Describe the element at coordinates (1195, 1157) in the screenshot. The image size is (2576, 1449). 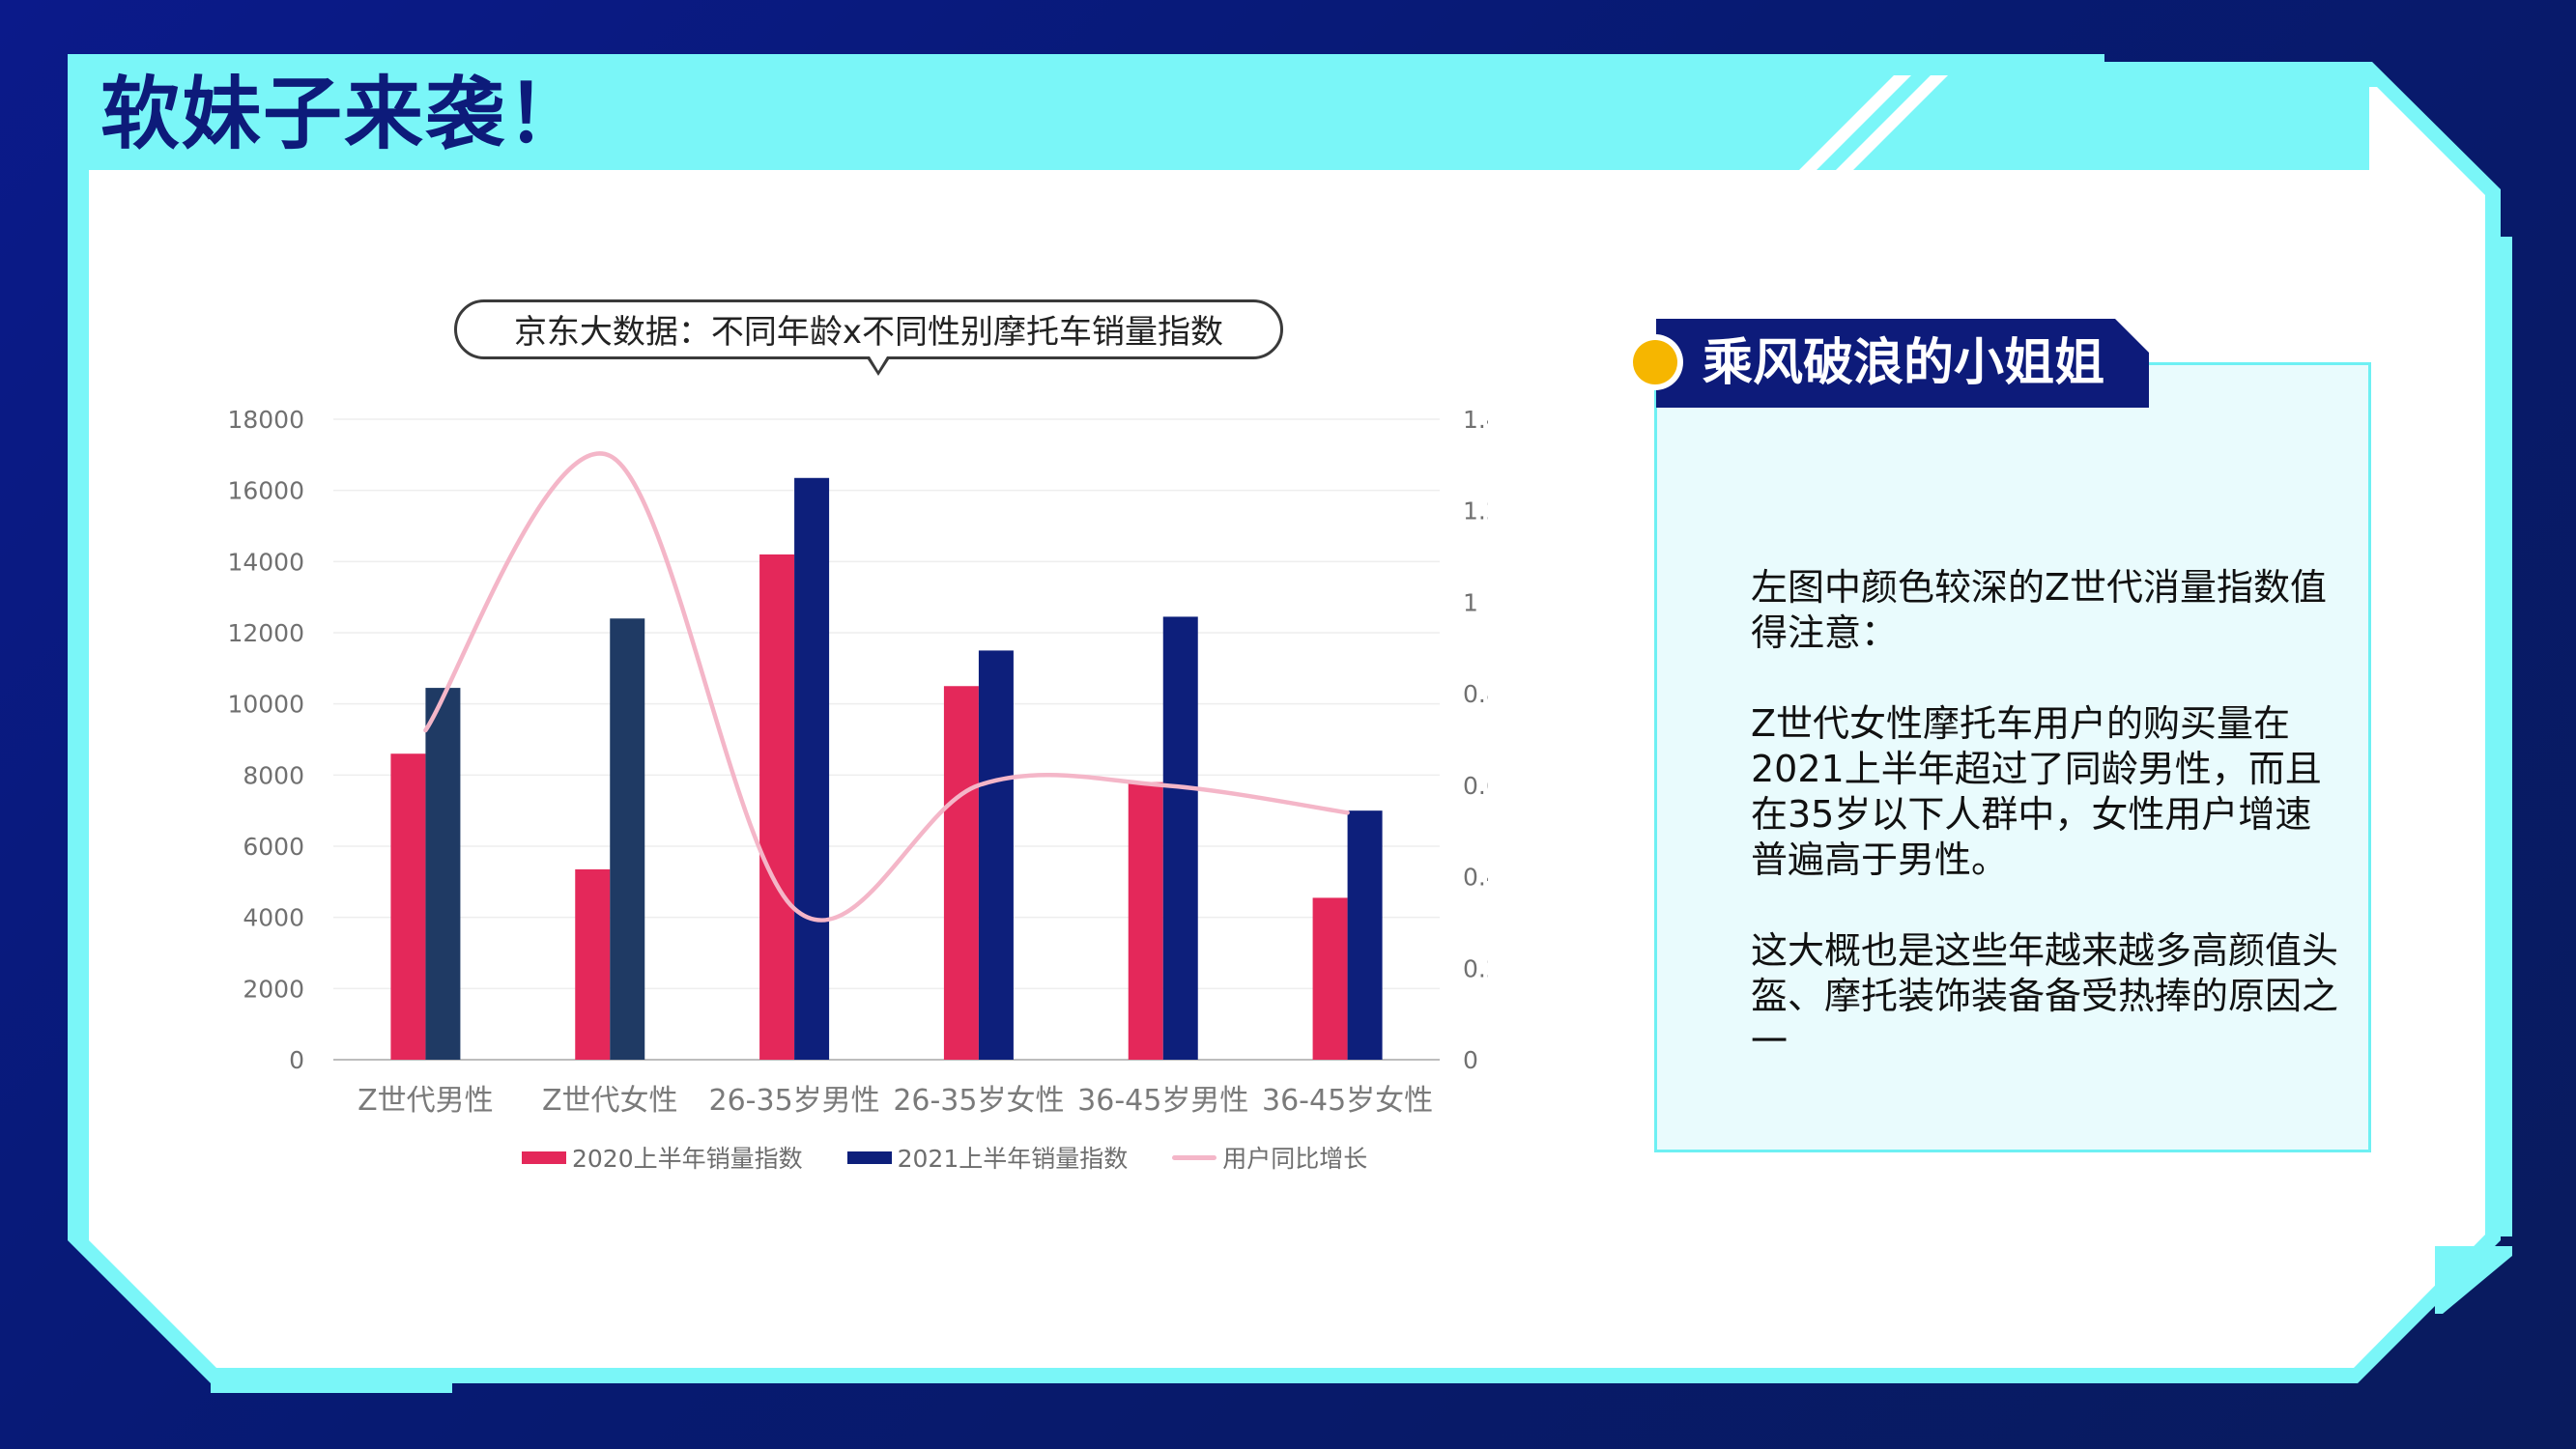
I see `legend-swatch-growth` at that location.